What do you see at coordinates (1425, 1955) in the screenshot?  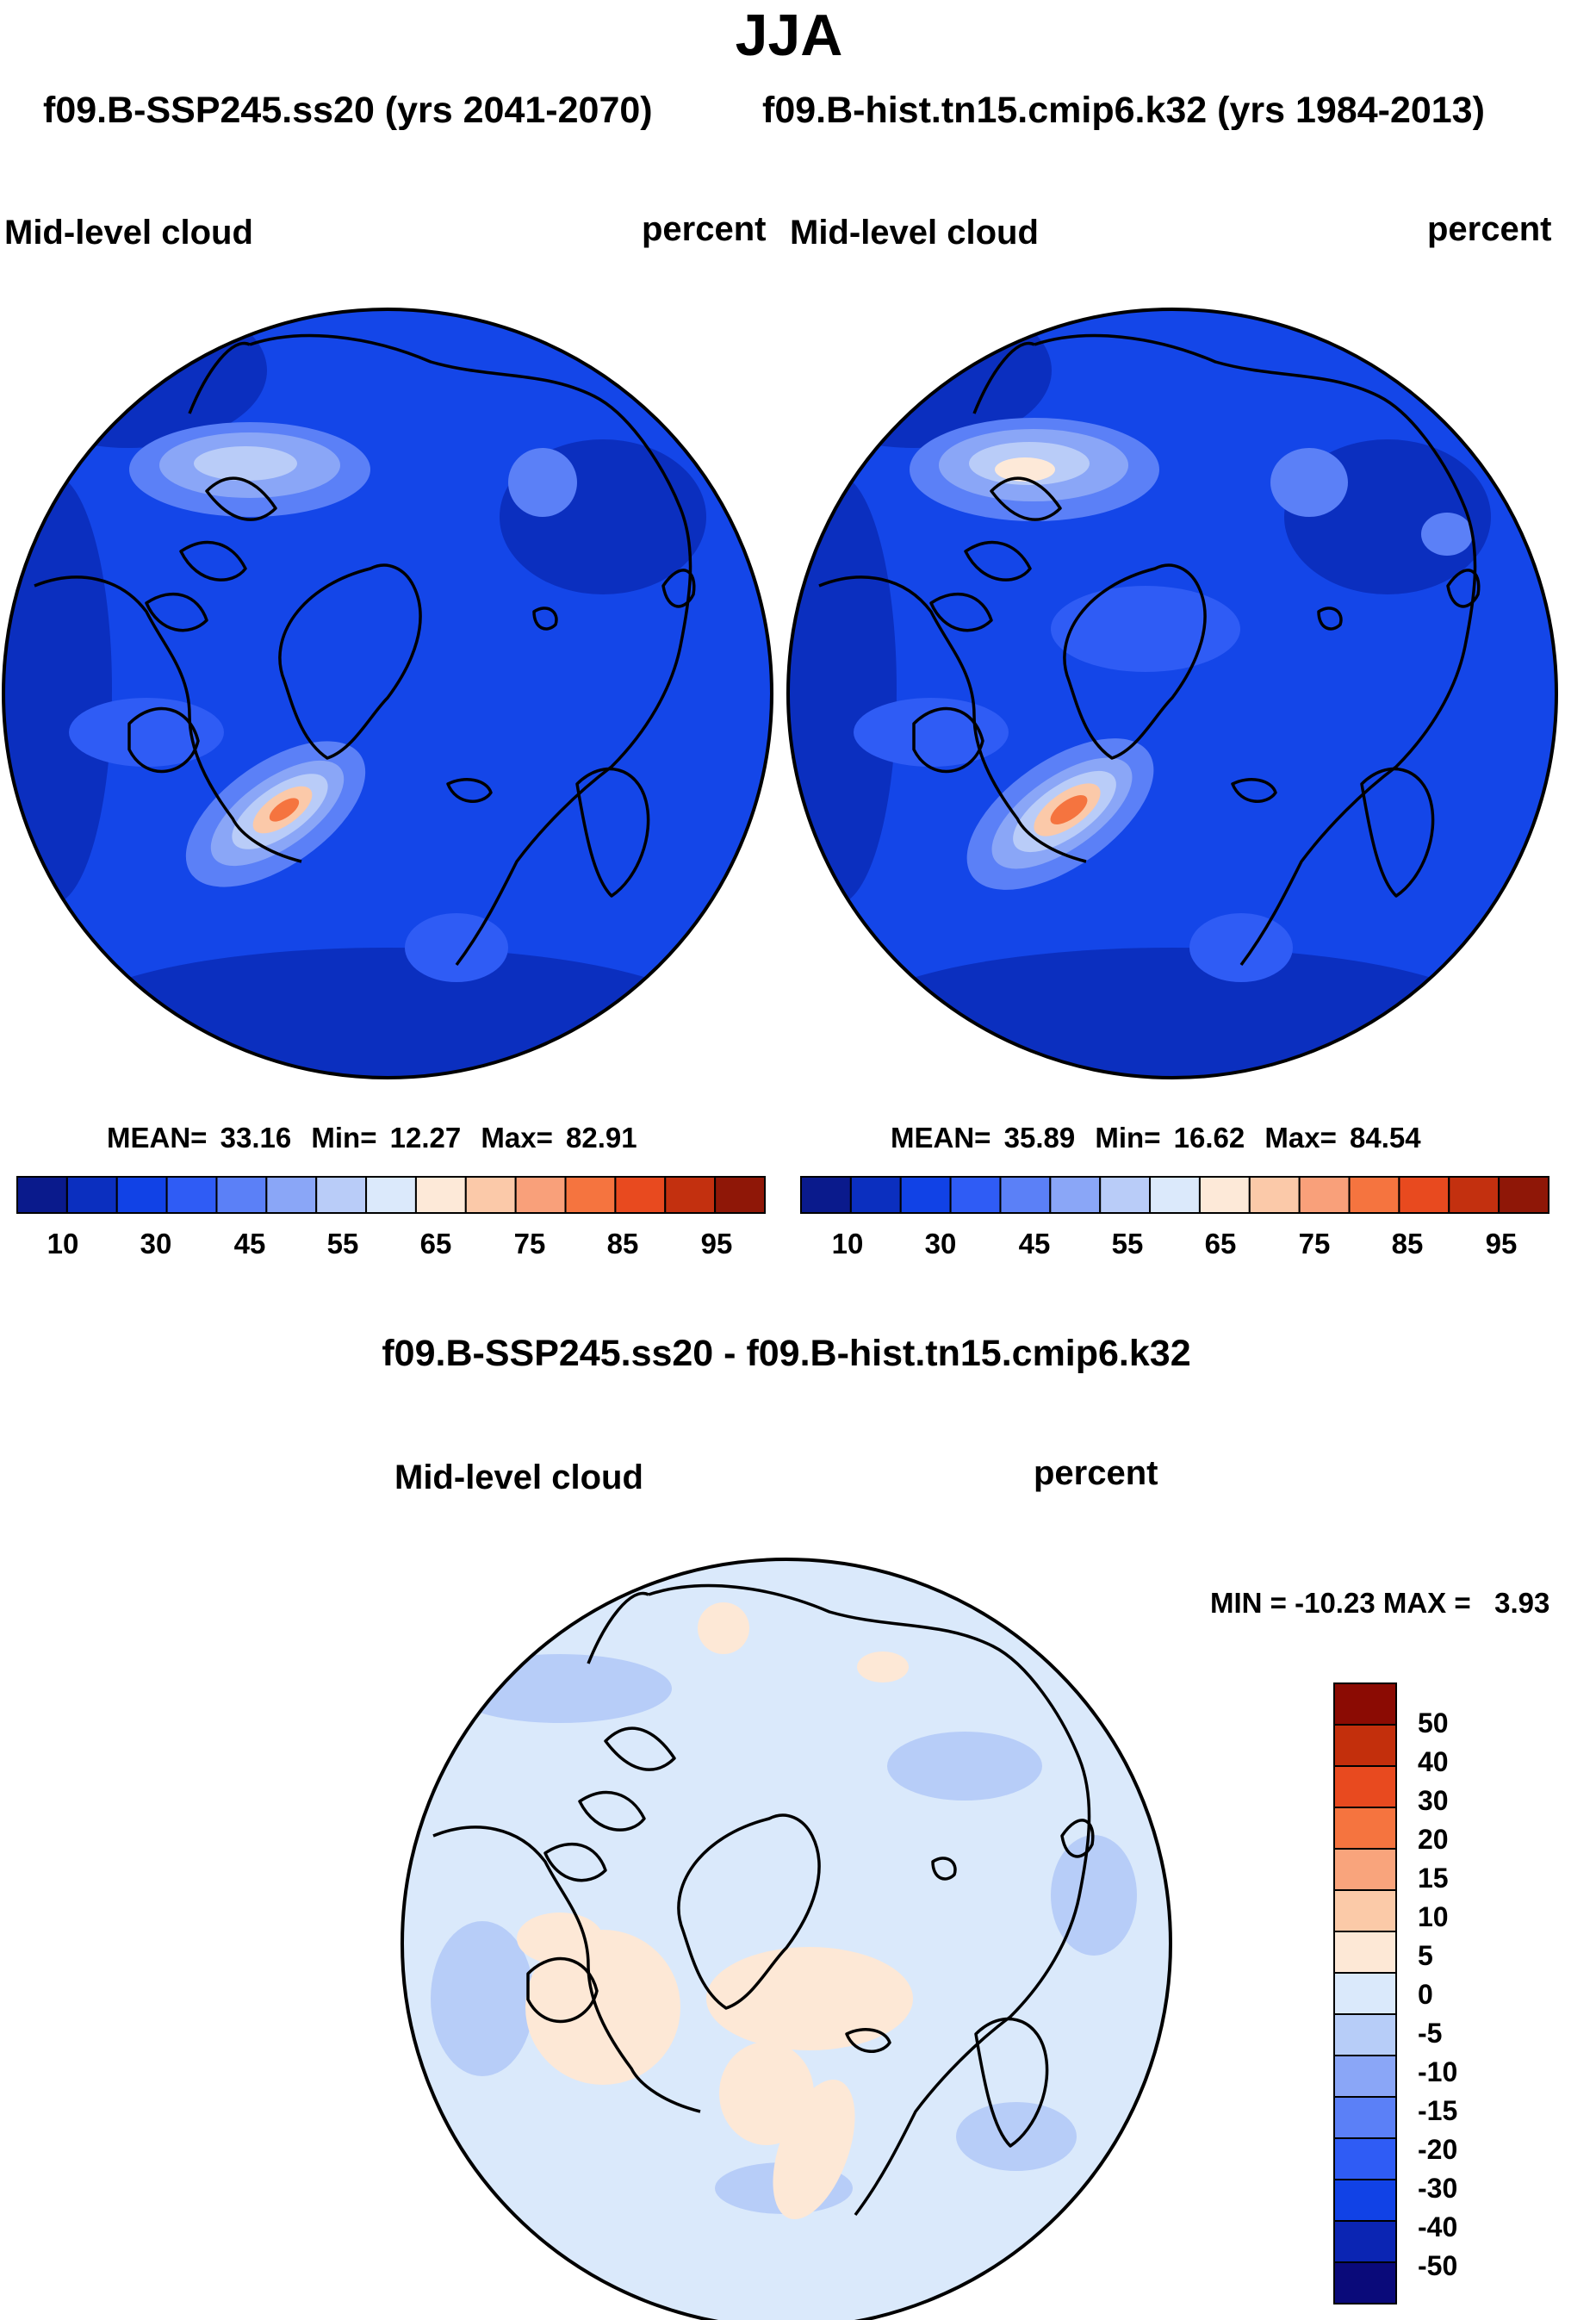 I see `diff-cbar-label: 5` at bounding box center [1425, 1955].